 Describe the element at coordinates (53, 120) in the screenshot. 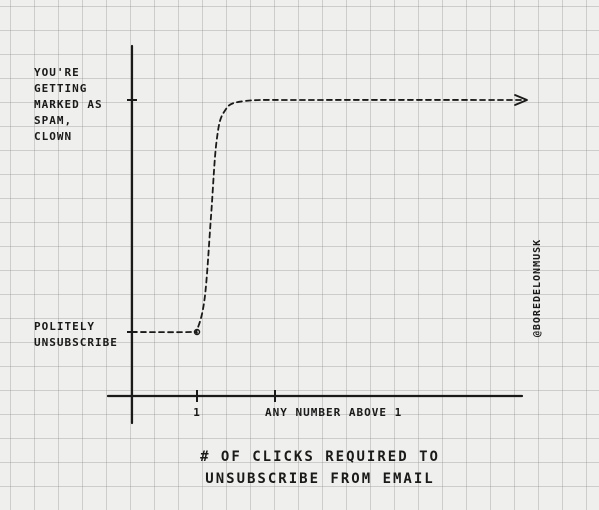

I see `y-tick-label: SPAM,` at that location.